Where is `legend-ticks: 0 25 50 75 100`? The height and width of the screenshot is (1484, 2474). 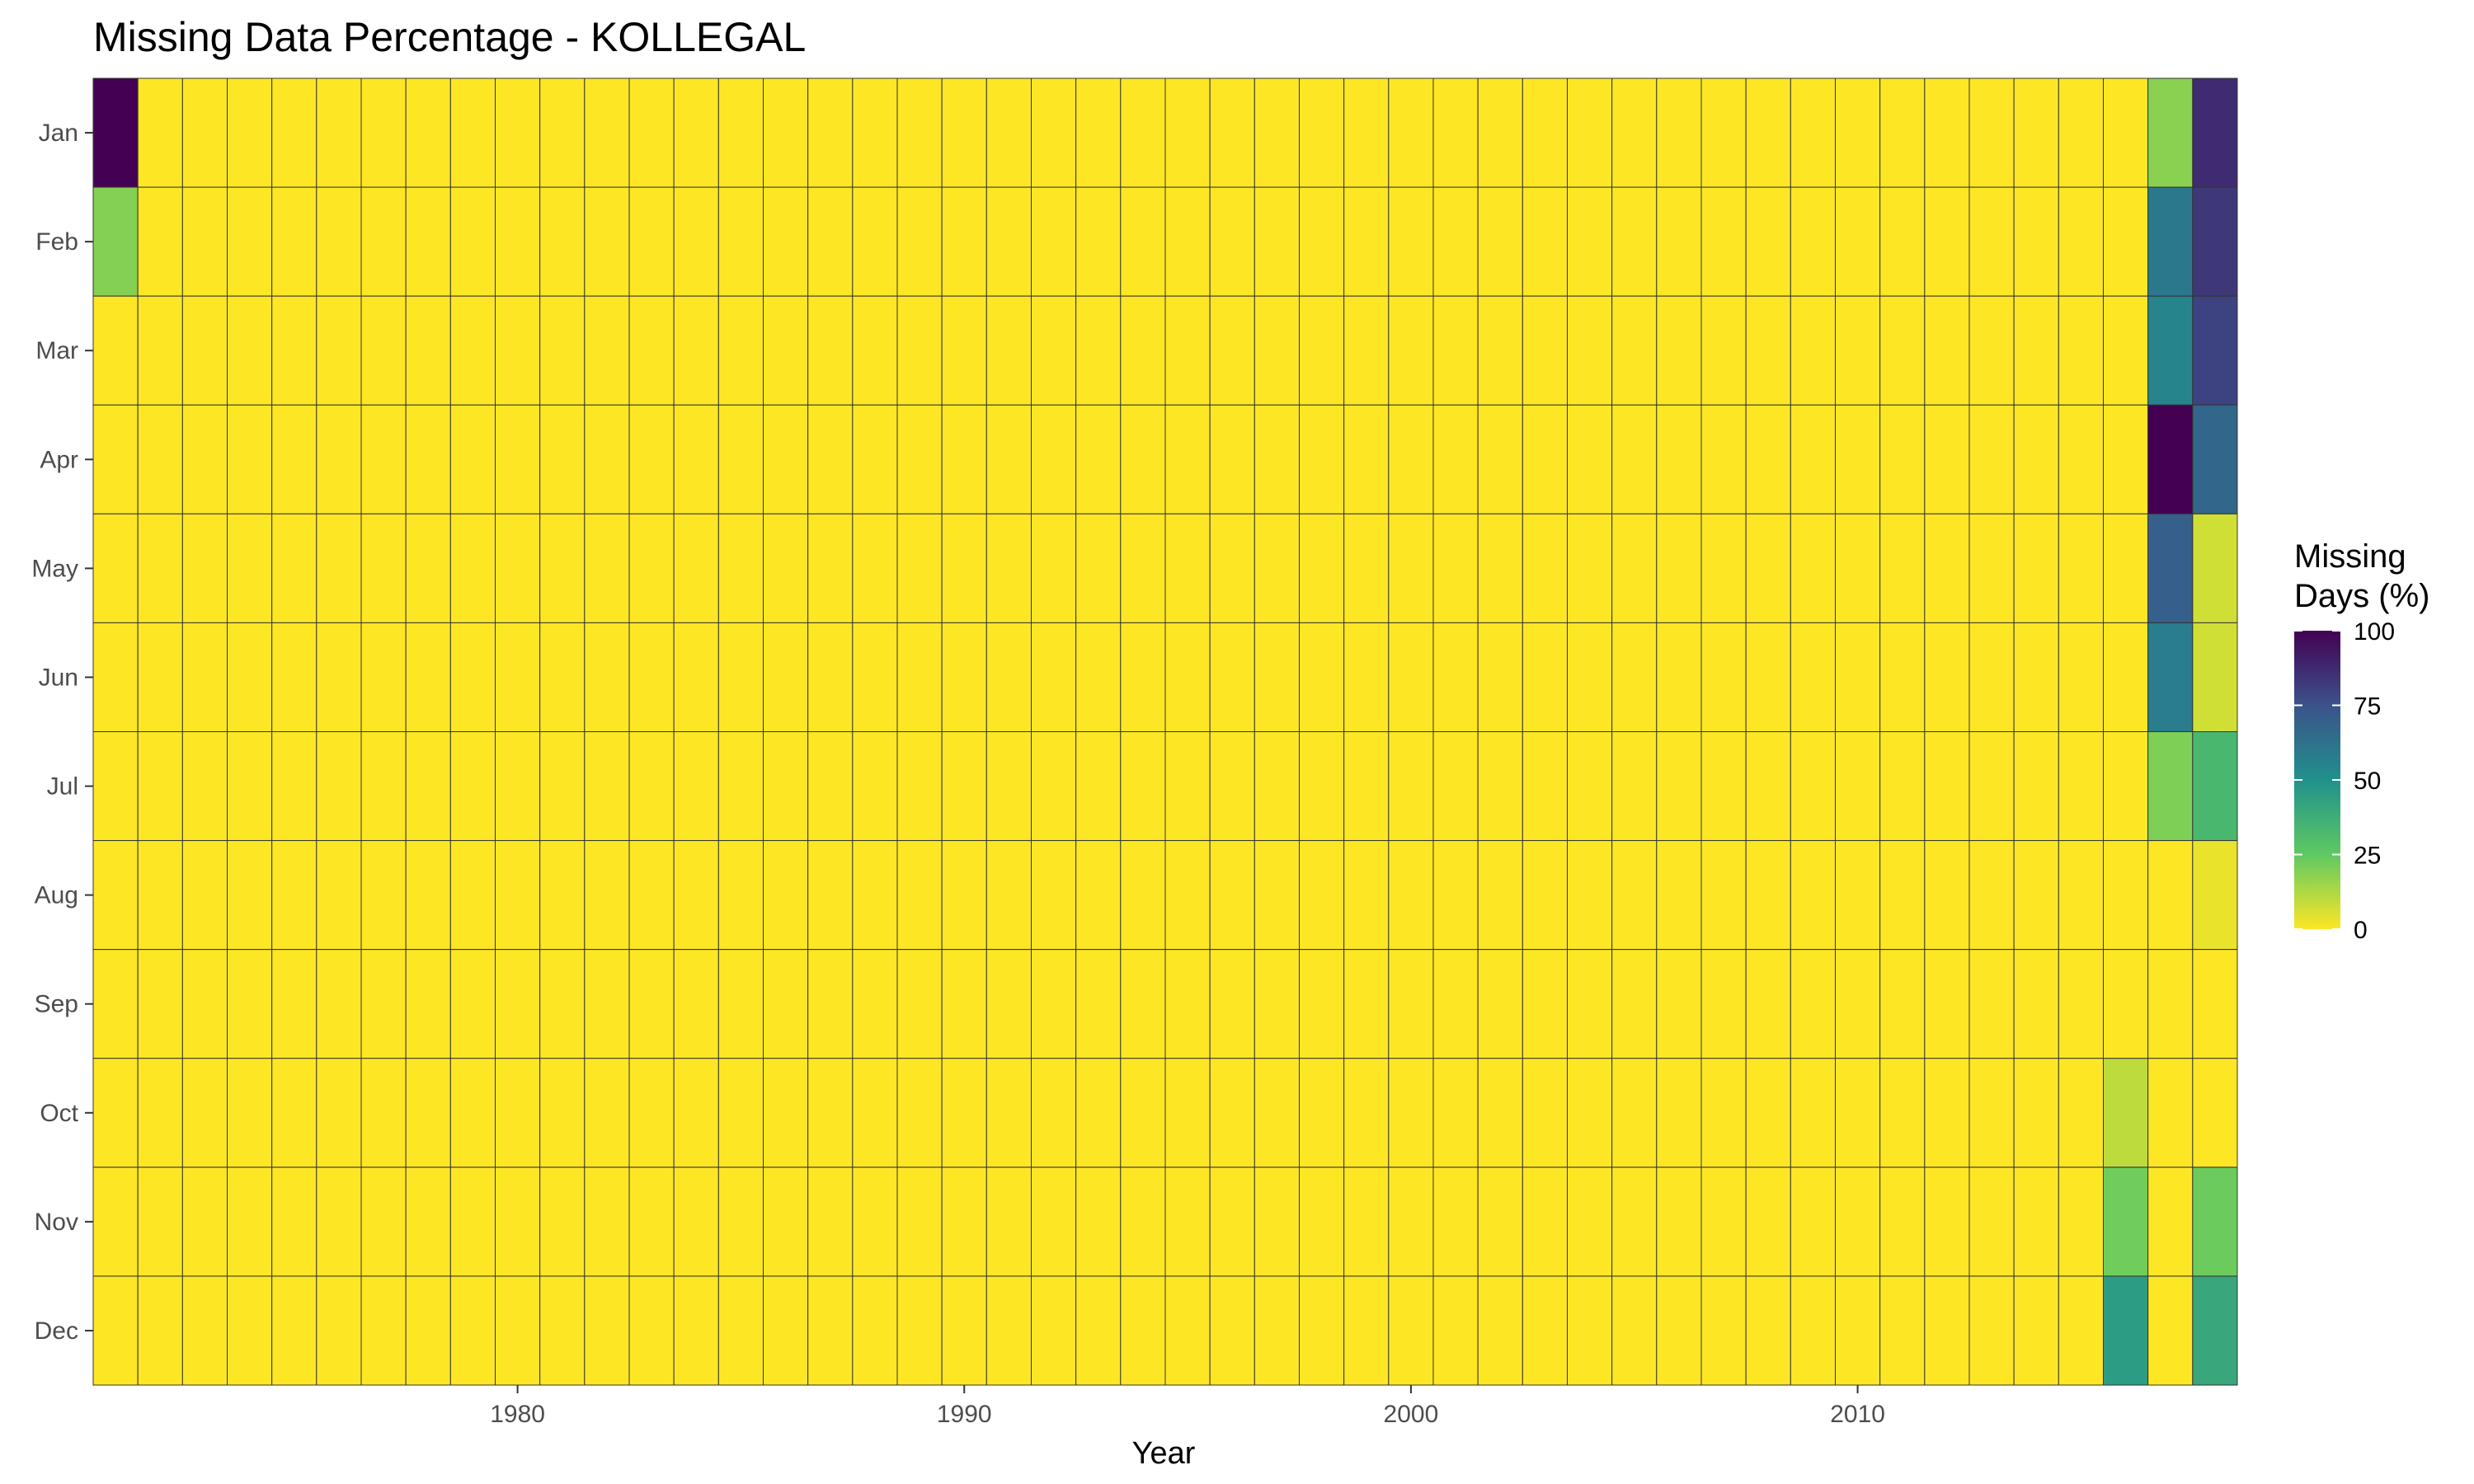 legend-ticks: 0 25 50 75 100 is located at coordinates (2344, 781).